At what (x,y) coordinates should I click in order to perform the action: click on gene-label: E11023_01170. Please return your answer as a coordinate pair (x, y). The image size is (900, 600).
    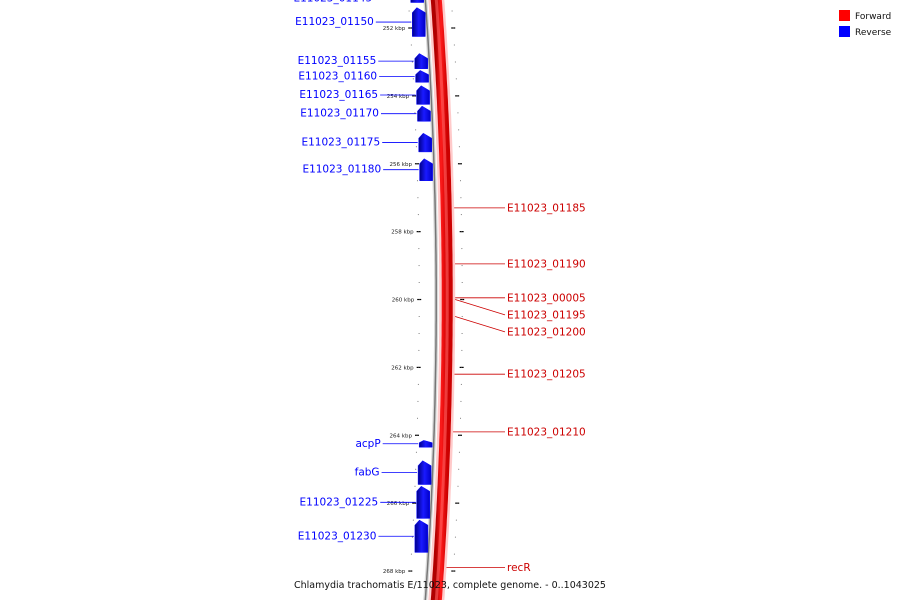
    Looking at the image, I should click on (339, 114).